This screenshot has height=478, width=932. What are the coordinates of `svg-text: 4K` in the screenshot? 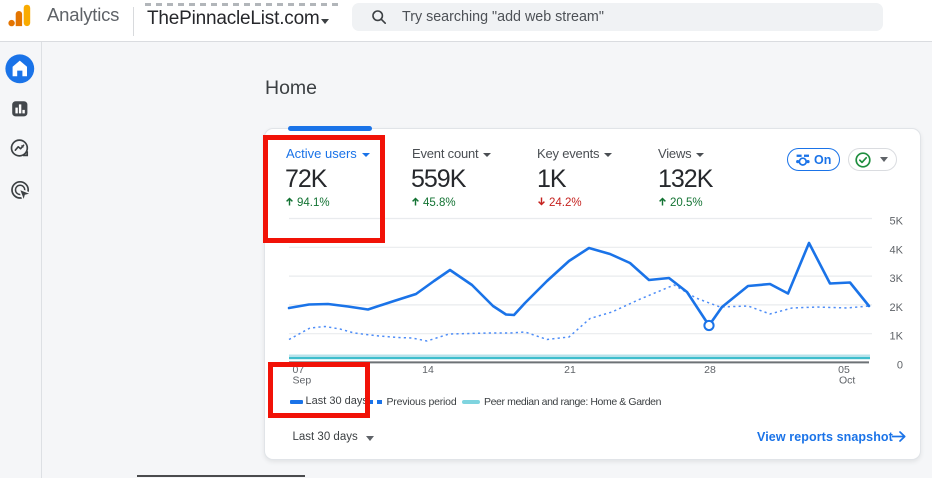 It's located at (897, 250).